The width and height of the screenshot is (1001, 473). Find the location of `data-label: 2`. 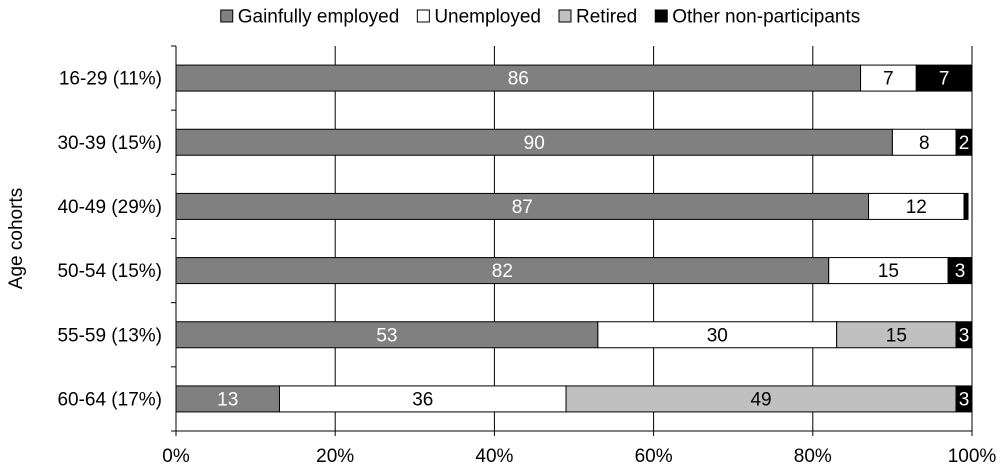

data-label: 2 is located at coordinates (964, 143).